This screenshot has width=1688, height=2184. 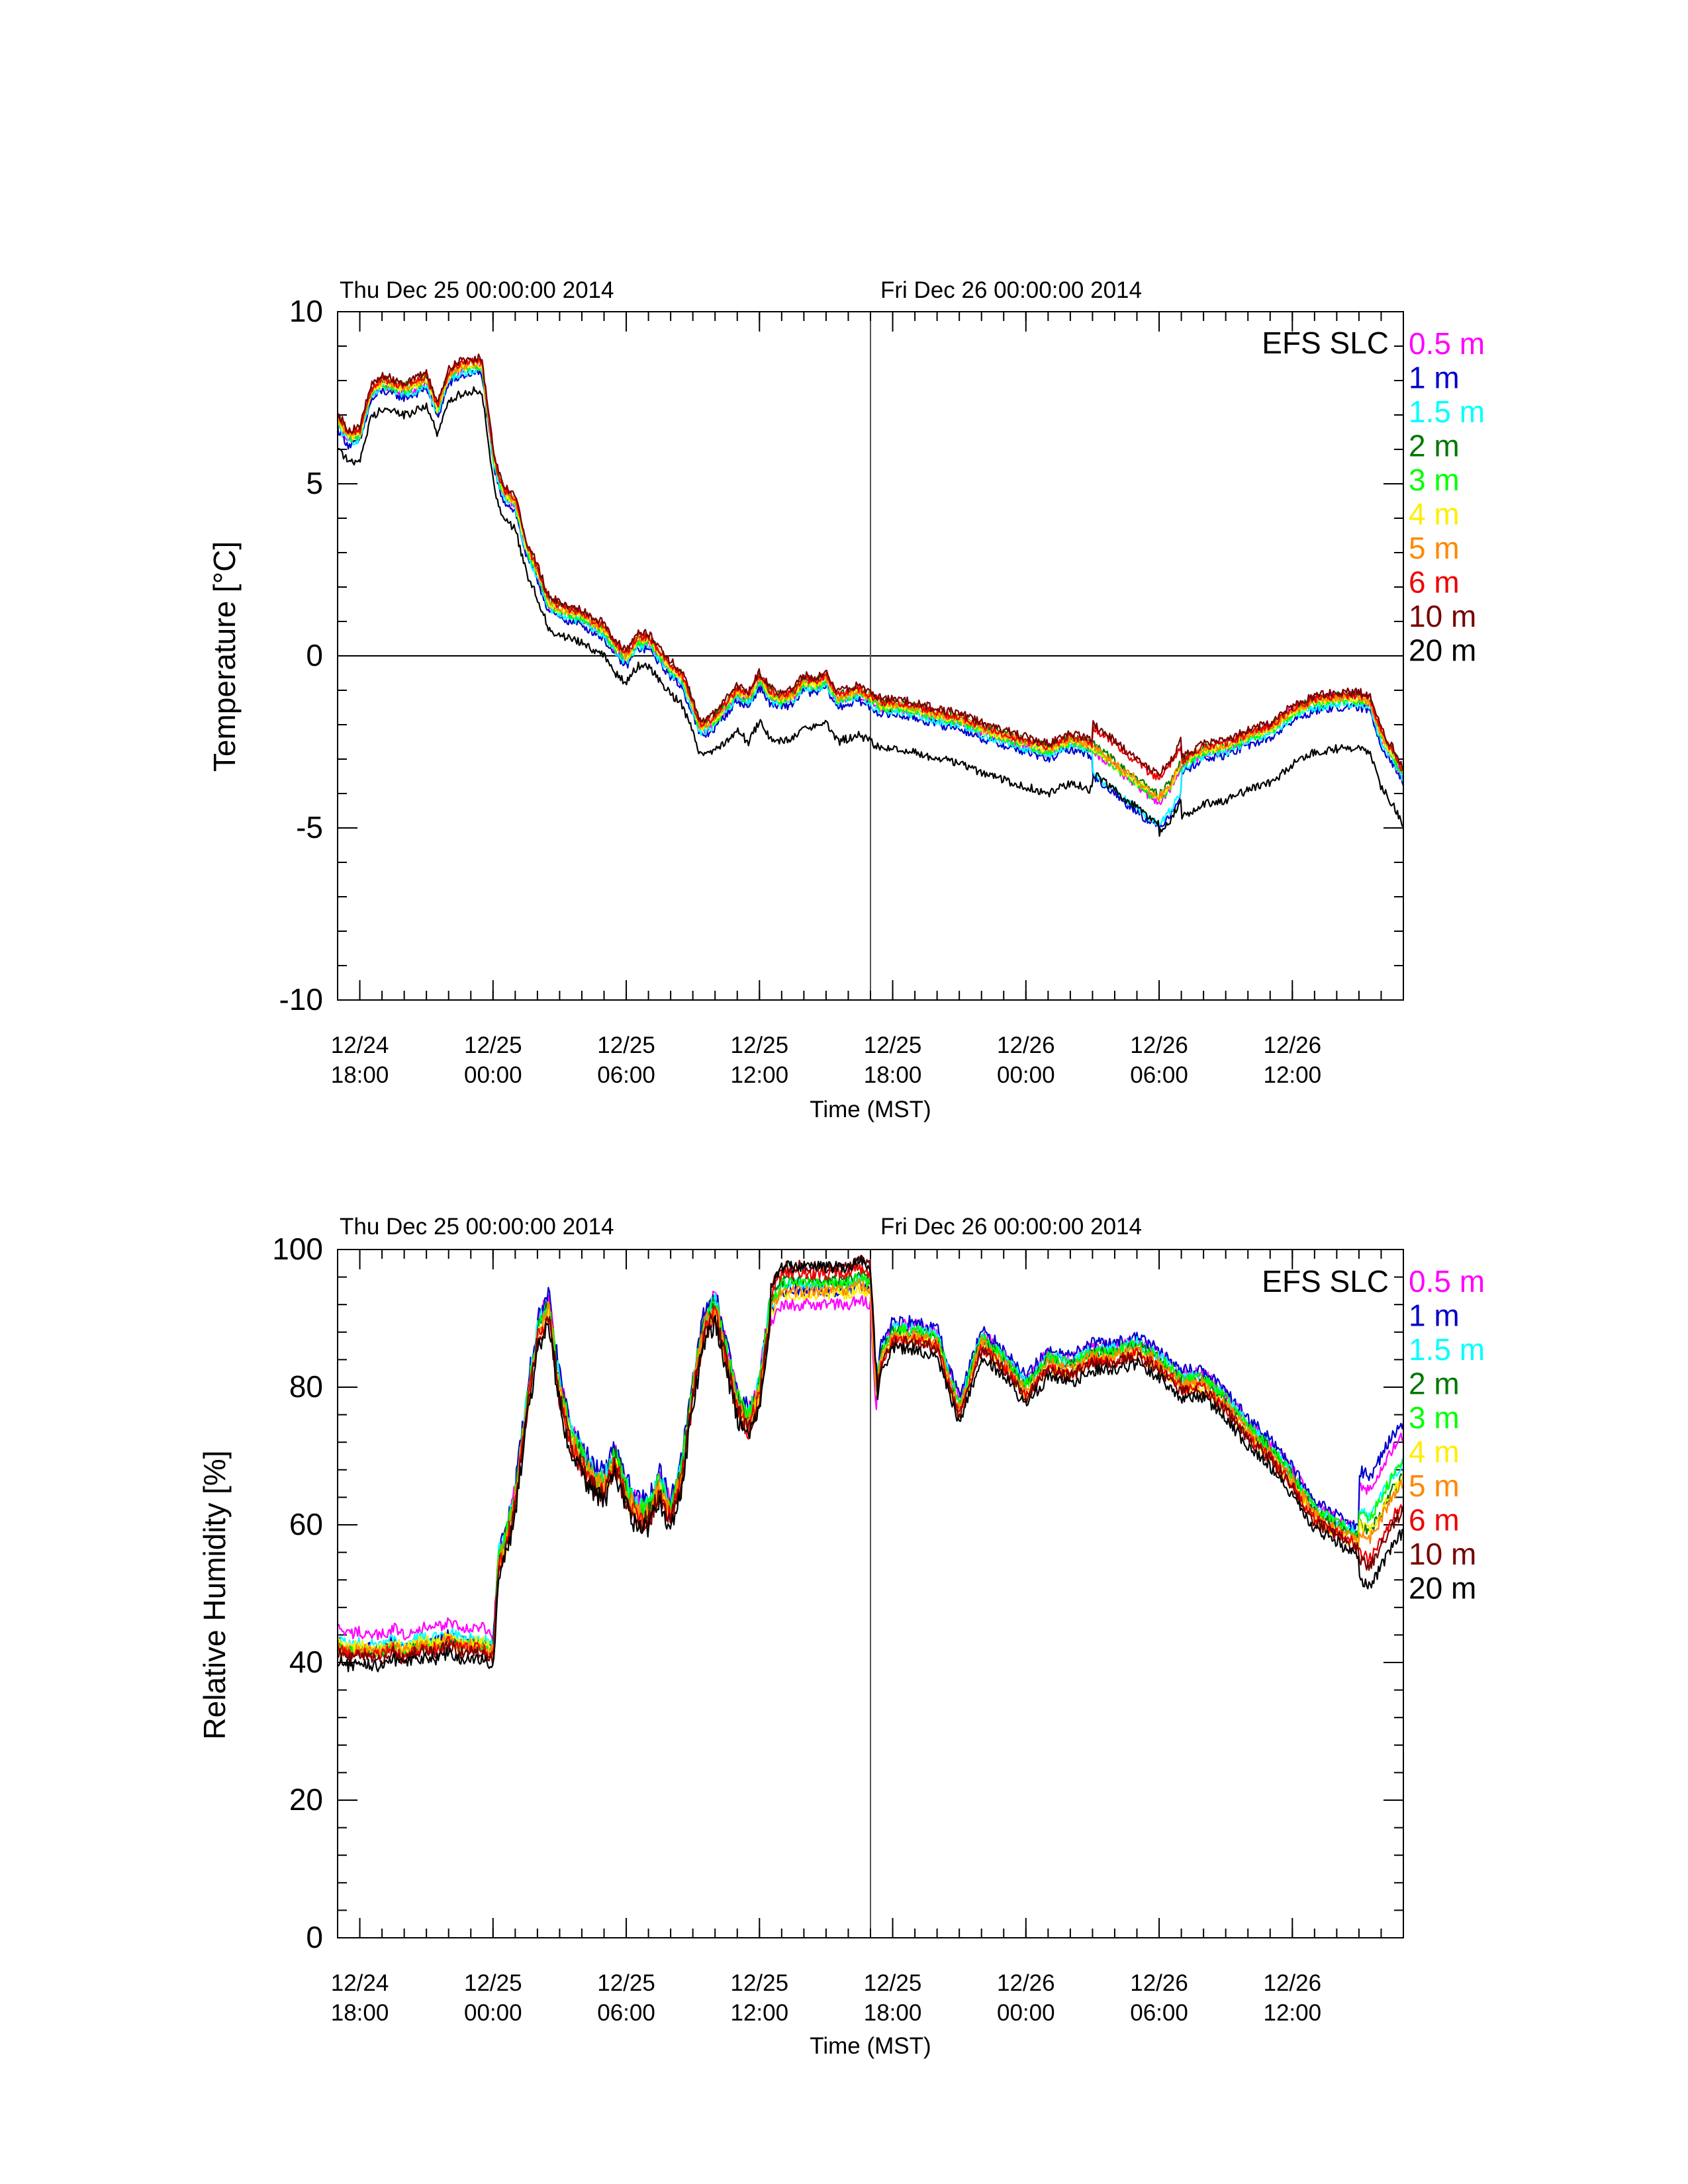 I want to click on temp-legend-entry: 5 m, so click(x=1434, y=548).